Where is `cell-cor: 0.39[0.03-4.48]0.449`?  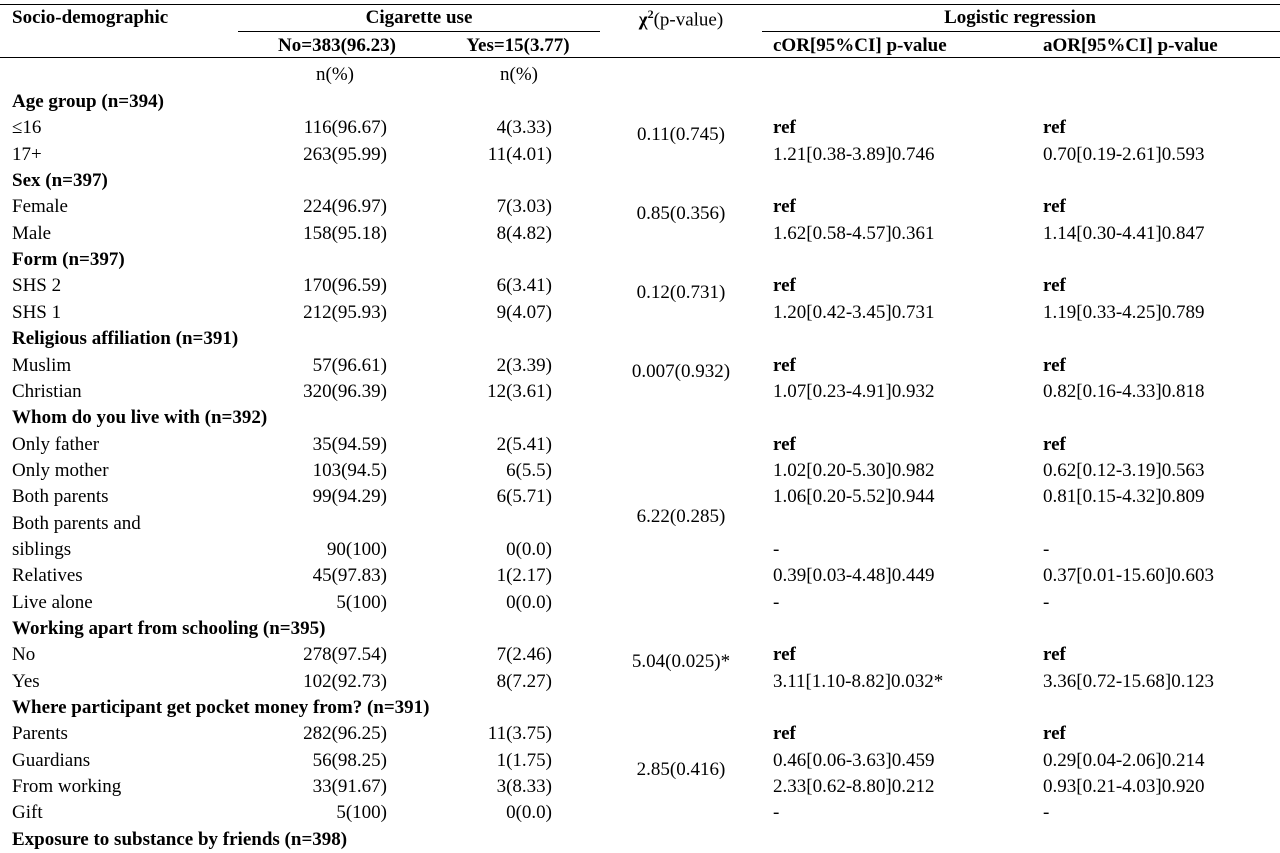 cell-cor: 0.39[0.03-4.48]0.449 is located at coordinates (854, 575).